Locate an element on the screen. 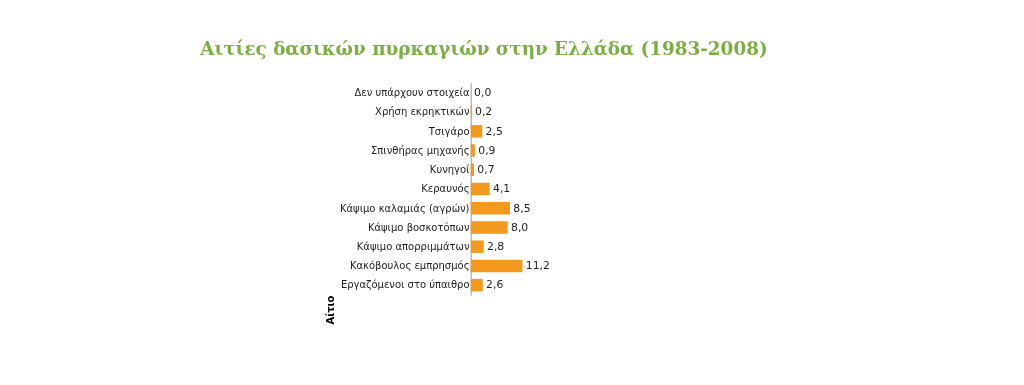  y-tick-label: Κεραυνός is located at coordinates (445, 189).